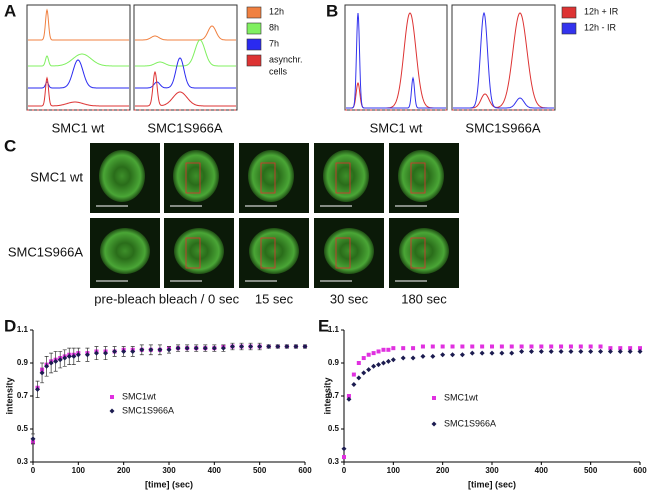  I want to click on y-tick-label: 0.7, so click(23, 395).